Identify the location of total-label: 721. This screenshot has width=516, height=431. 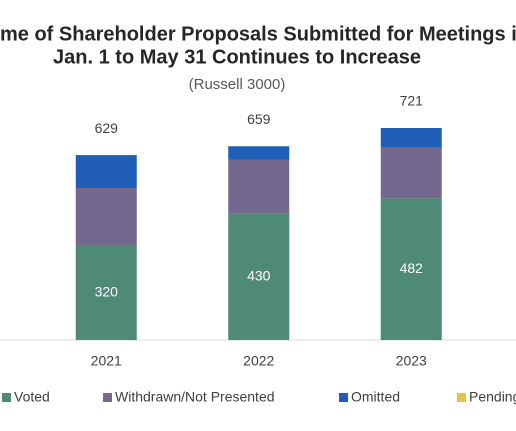
(412, 101).